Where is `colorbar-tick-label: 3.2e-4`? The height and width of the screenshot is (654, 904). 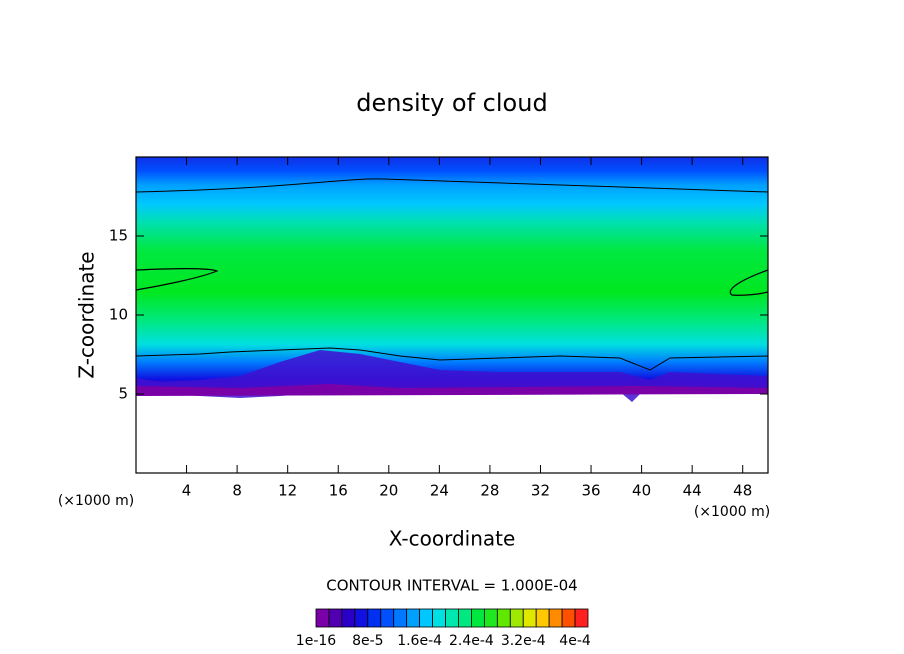
colorbar-tick-label: 3.2e-4 is located at coordinates (523, 641).